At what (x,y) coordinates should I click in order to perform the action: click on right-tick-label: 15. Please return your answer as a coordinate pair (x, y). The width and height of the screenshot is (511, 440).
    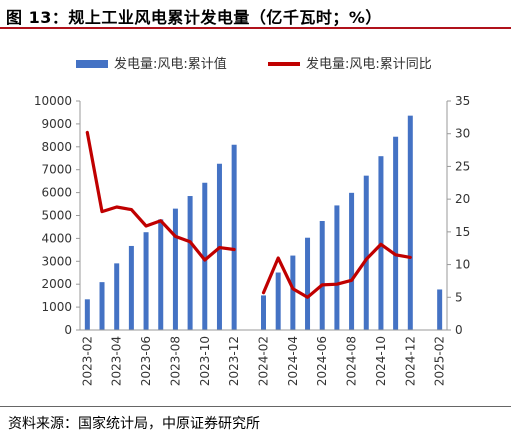
    Looking at the image, I should click on (462, 232).